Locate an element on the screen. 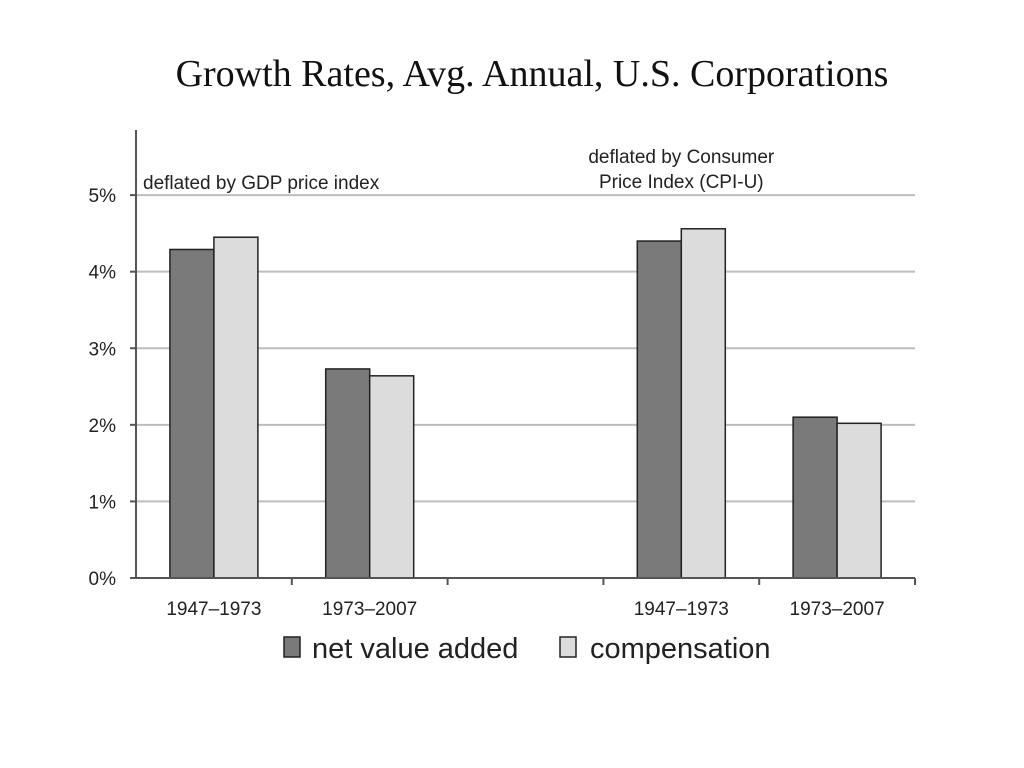 This screenshot has height=768, width=1024. panel-annotation: Price Index (CPI-U) is located at coordinates (681, 182).